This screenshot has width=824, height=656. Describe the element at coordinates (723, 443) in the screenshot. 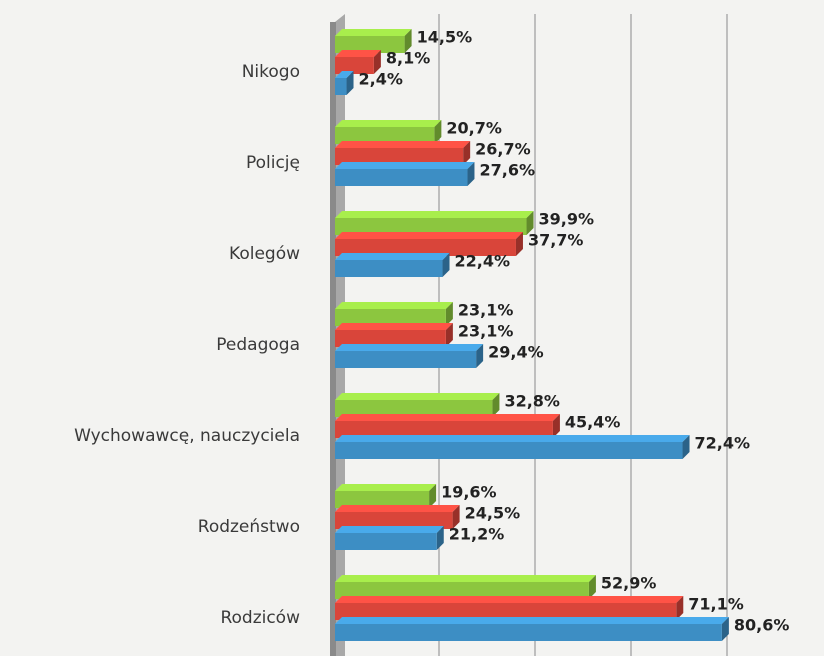

I see `value-label: 72,4%` at that location.